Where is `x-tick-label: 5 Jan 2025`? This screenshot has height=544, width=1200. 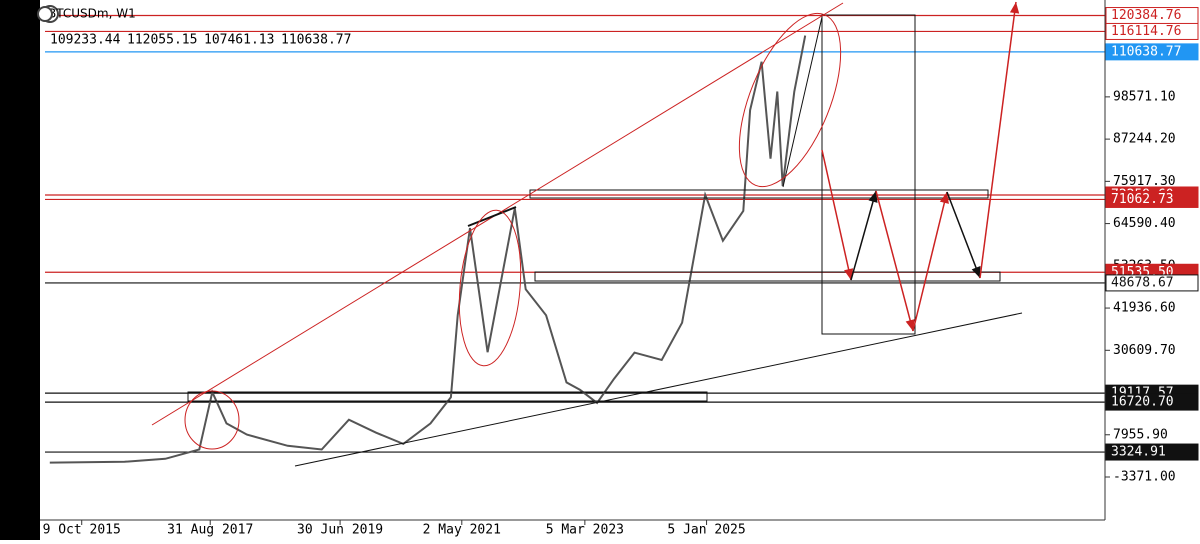
x-tick-label: 5 Jan 2025 is located at coordinates (706, 530).